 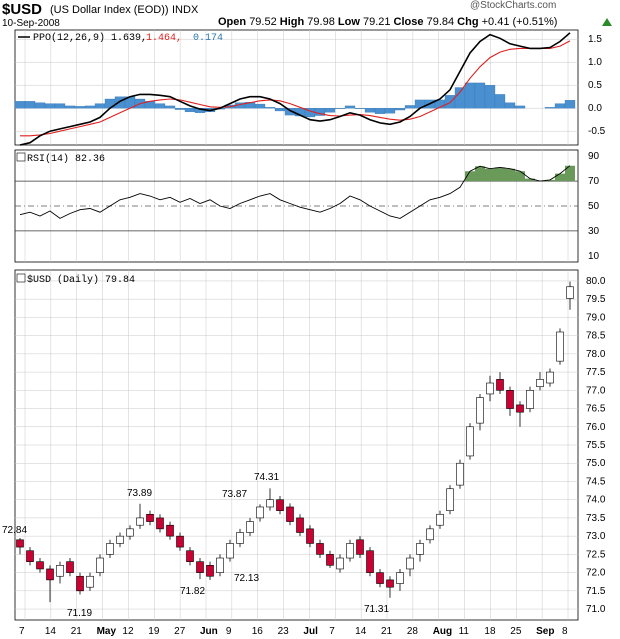 I want to click on x-tick-label: 8, so click(x=565, y=631).